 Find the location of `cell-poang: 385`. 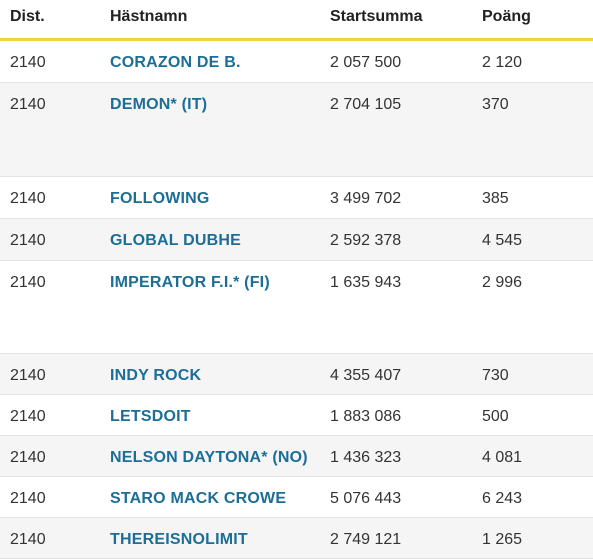

cell-poang: 385 is located at coordinates (495, 198).